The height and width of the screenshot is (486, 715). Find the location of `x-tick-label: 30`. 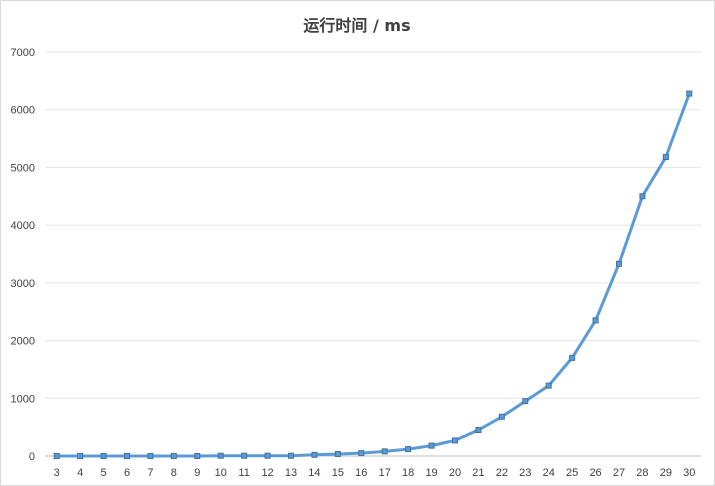

x-tick-label: 30 is located at coordinates (689, 473).